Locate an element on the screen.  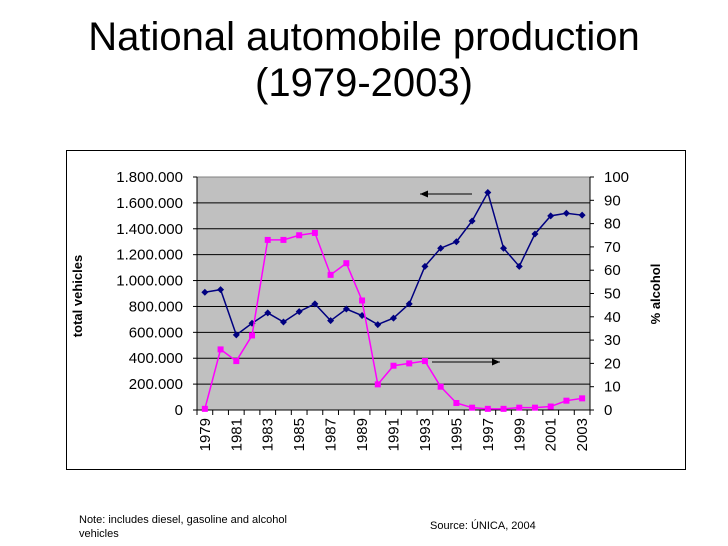
arrow-left-total-vehicles-head is located at coordinates (424, 194).